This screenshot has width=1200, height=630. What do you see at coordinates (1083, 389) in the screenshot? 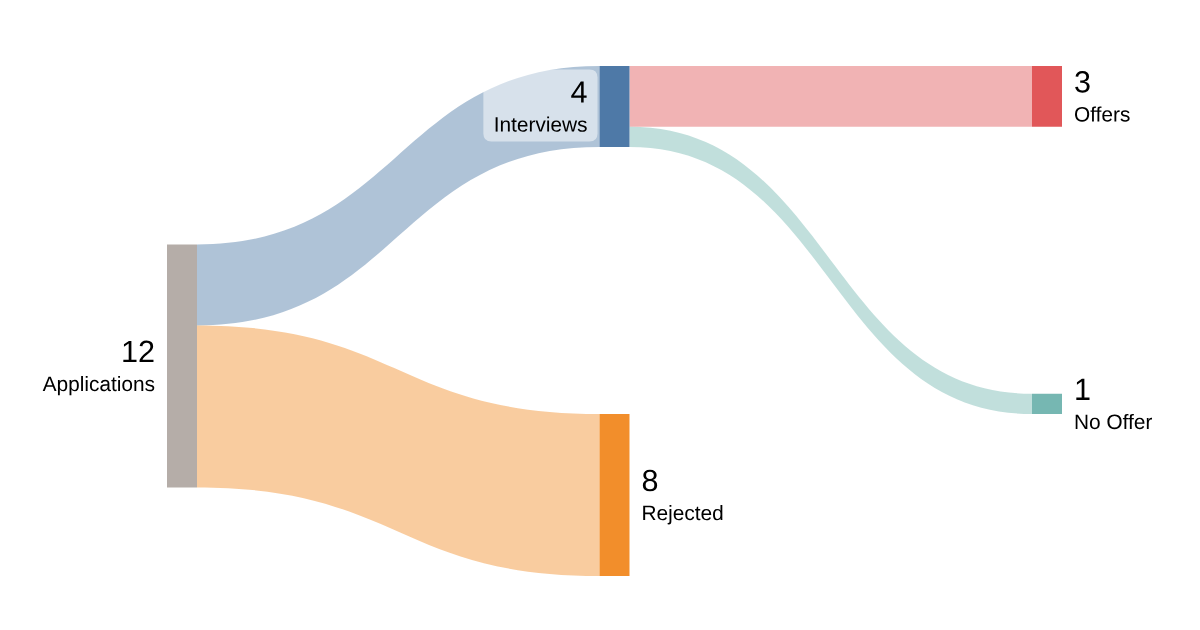
I see `data-label: 1` at bounding box center [1083, 389].